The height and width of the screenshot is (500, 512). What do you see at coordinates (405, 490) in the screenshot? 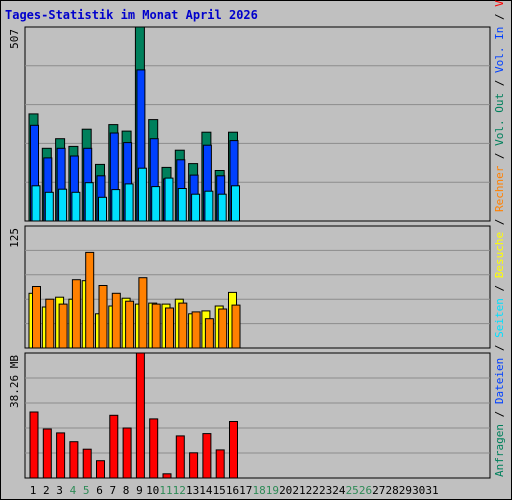
I see `day-label: 29` at bounding box center [405, 490].